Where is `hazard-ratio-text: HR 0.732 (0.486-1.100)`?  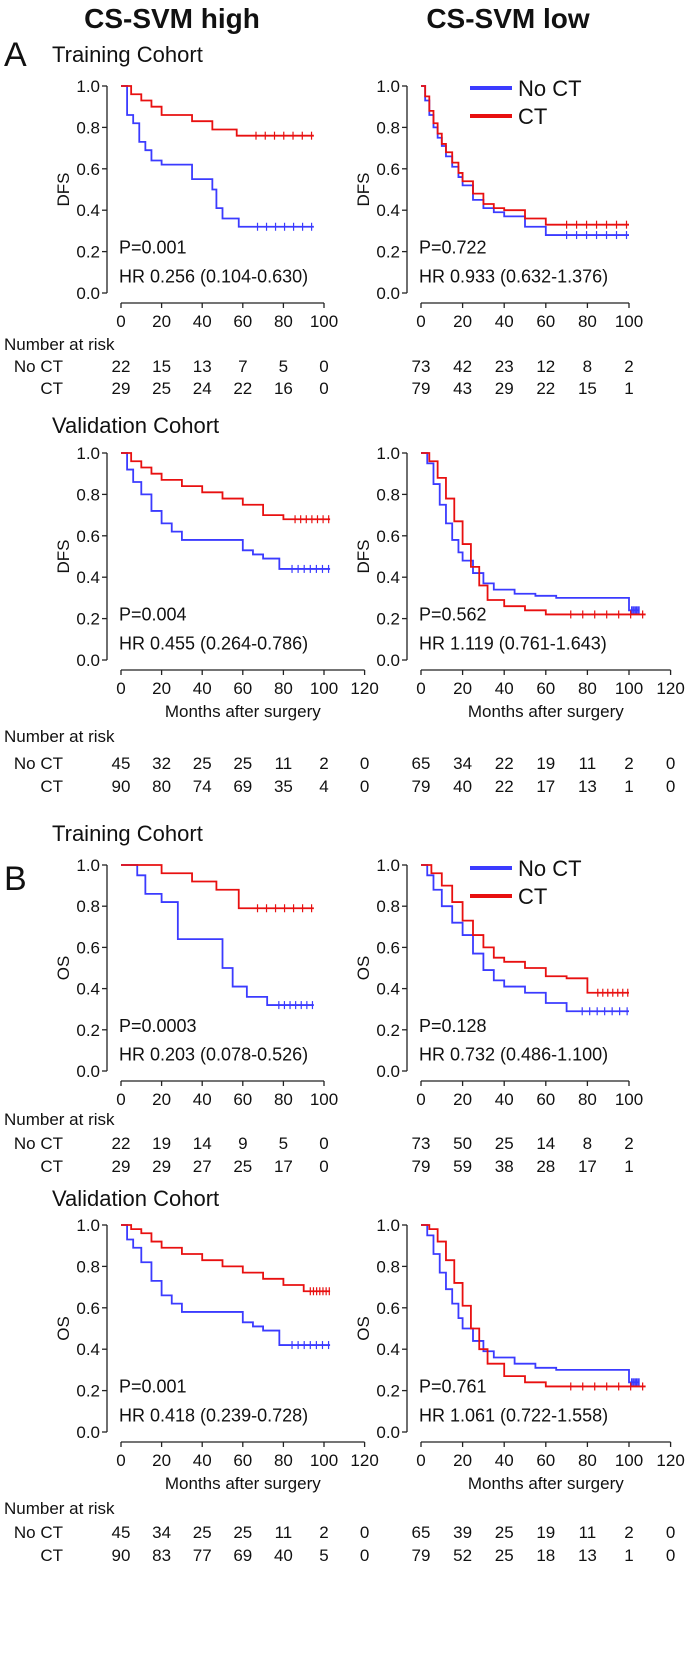
hazard-ratio-text: HR 0.732 (0.486-1.100) is located at coordinates (513, 1055).